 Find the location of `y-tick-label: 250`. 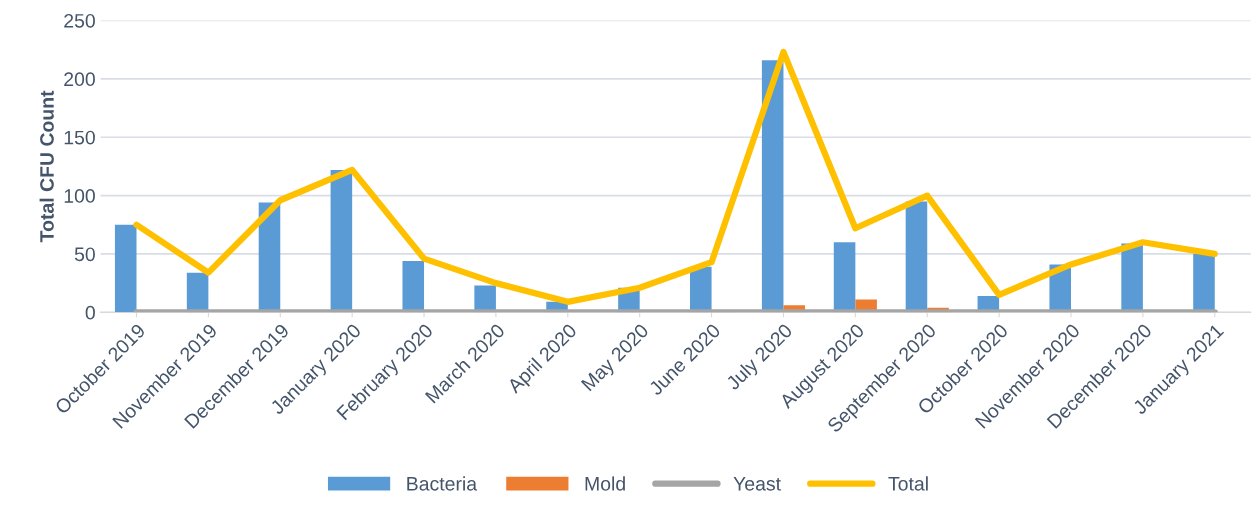

y-tick-label: 250 is located at coordinates (79, 20).